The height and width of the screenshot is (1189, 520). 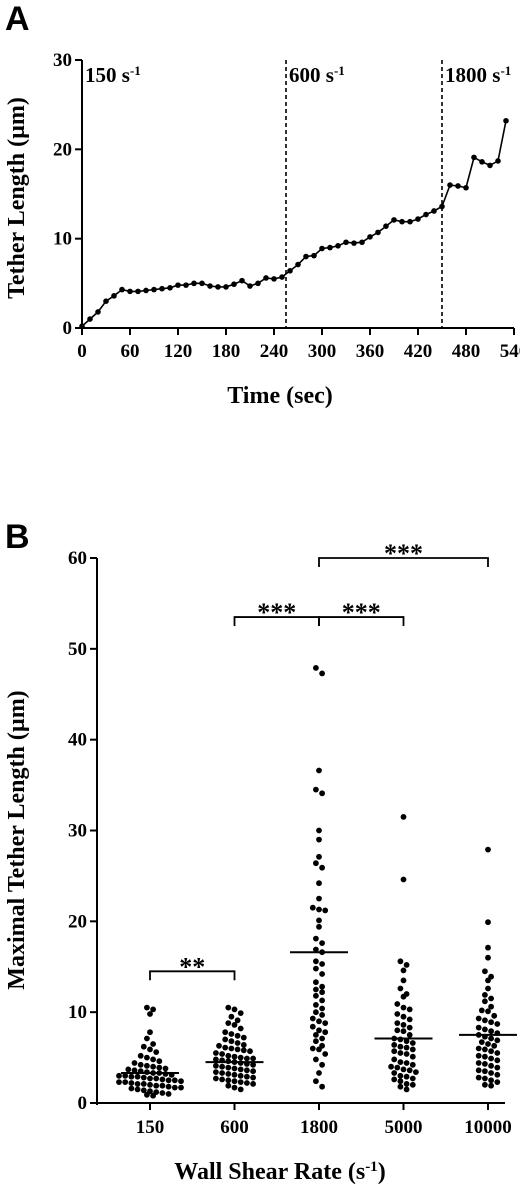 What do you see at coordinates (404, 1127) in the screenshot?
I see `panel-b-x-tick-label: 5000` at bounding box center [404, 1127].